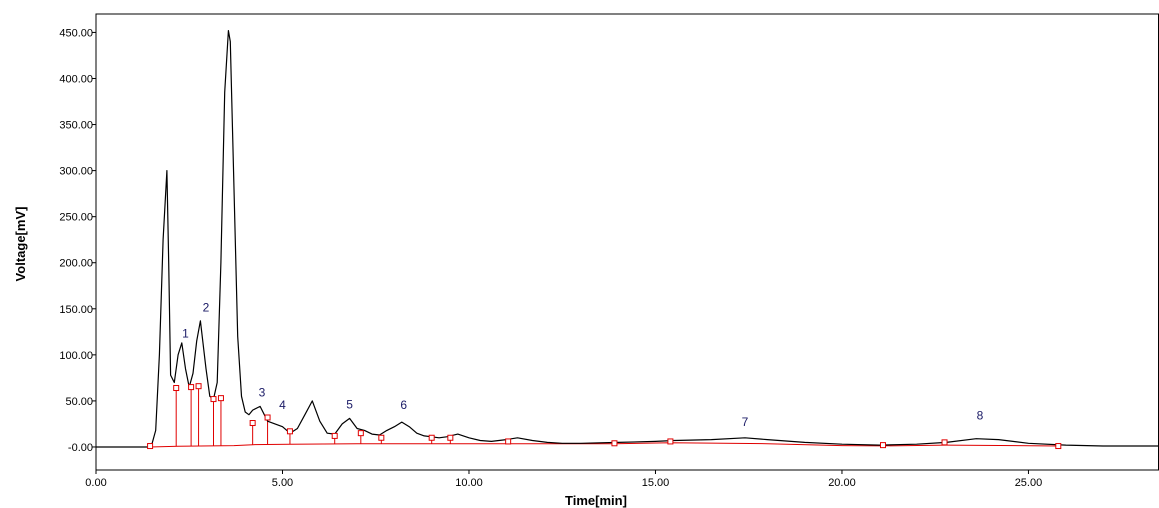  Describe the element at coordinates (469, 483) in the screenshot. I see `x-tick-label: 10.00` at that location.